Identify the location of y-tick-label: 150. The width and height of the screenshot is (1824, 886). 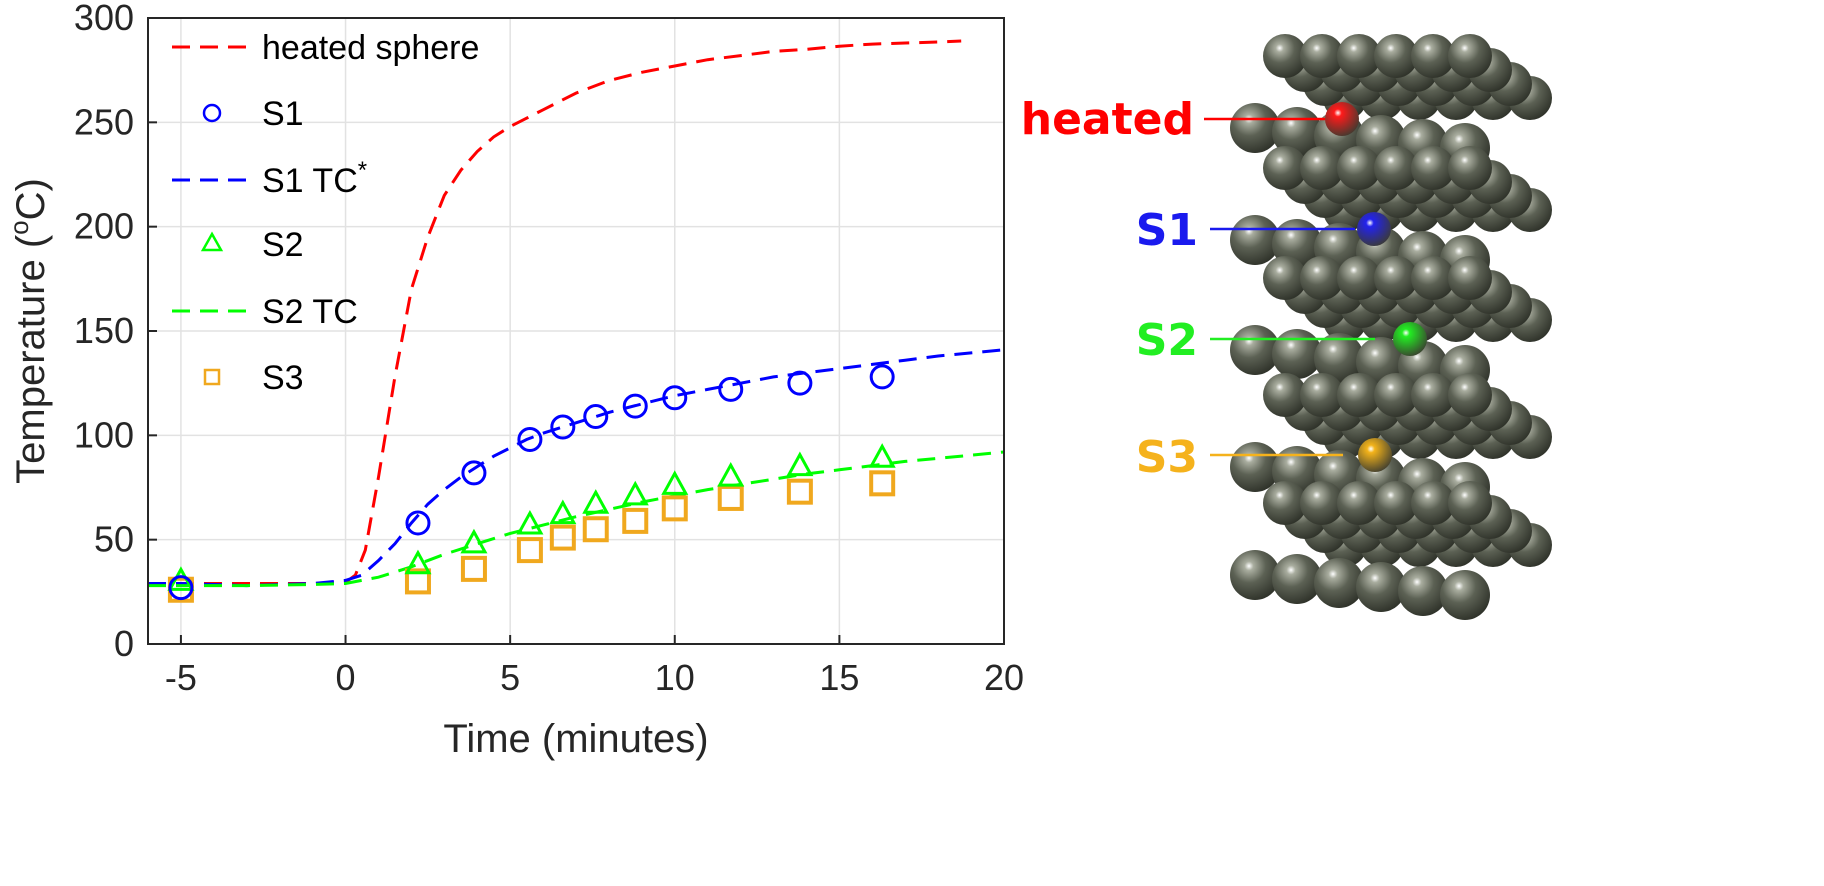
(104, 330).